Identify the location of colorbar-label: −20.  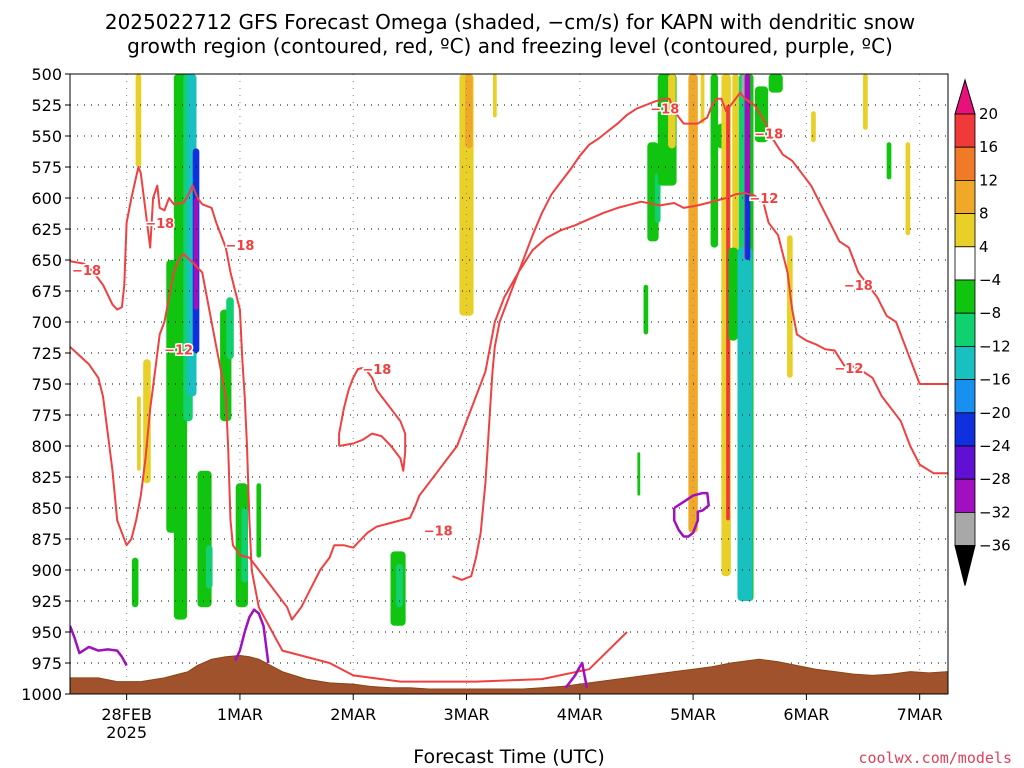
(995, 413).